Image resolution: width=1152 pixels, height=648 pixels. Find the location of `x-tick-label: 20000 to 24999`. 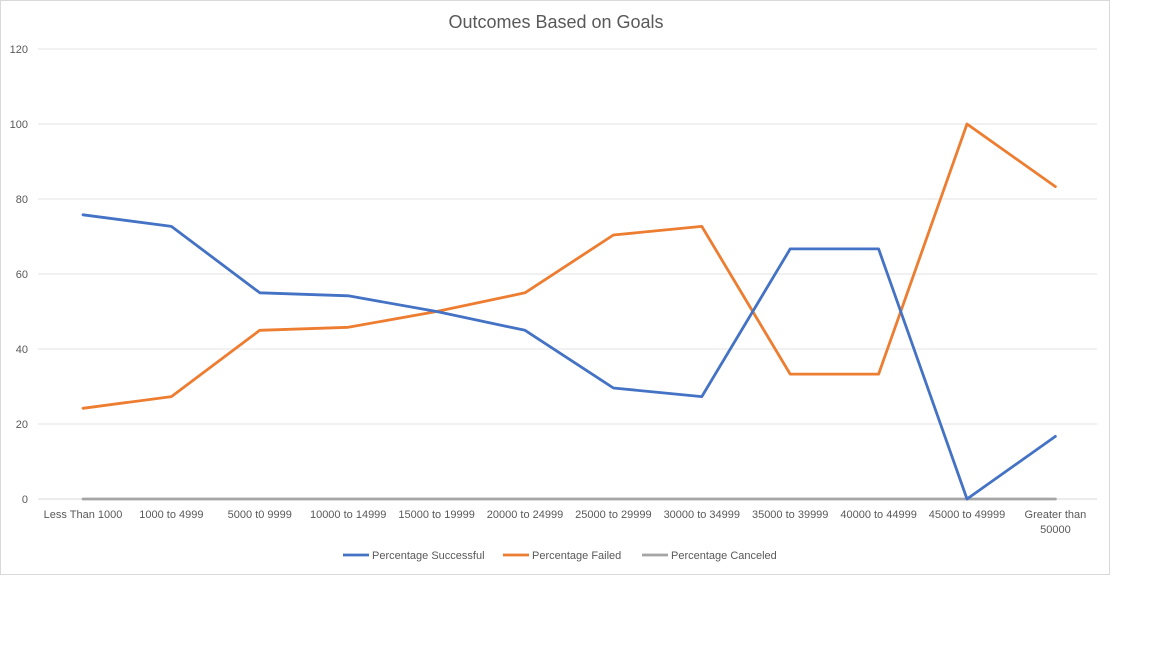

x-tick-label: 20000 to 24999 is located at coordinates (525, 515).